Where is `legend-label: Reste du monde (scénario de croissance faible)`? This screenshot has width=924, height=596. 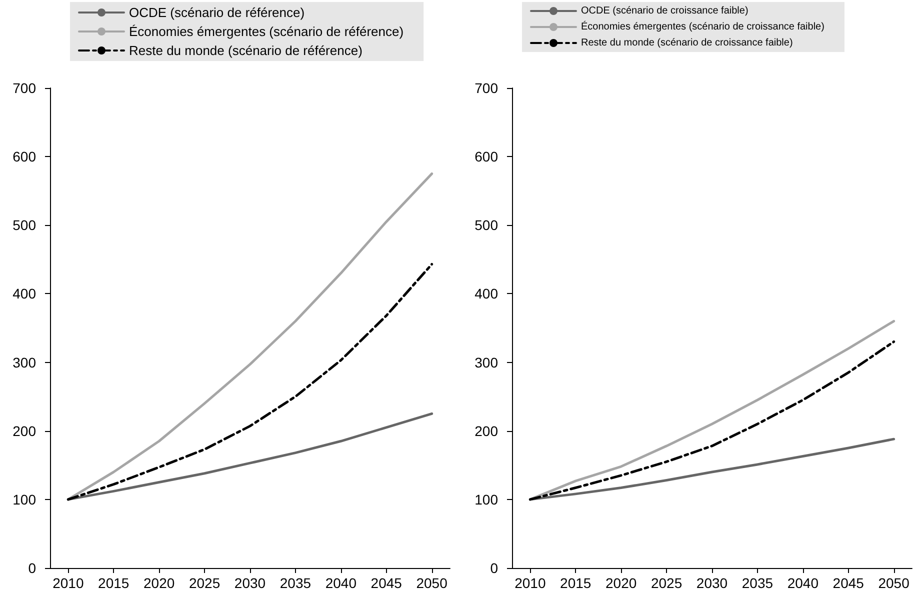
legend-label: Reste du monde (scénario de croissance faible) is located at coordinates (687, 43).